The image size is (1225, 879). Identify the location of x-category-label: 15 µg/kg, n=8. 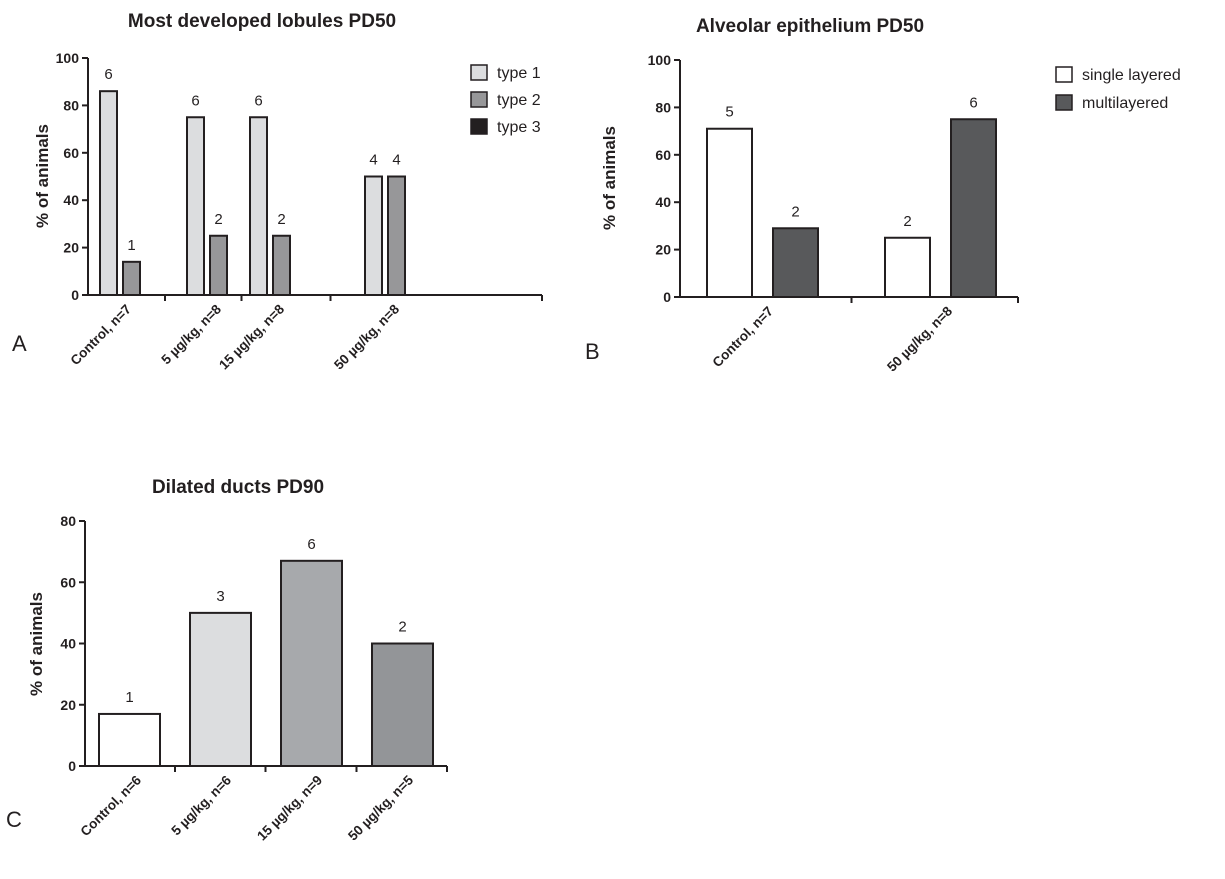
(251, 336).